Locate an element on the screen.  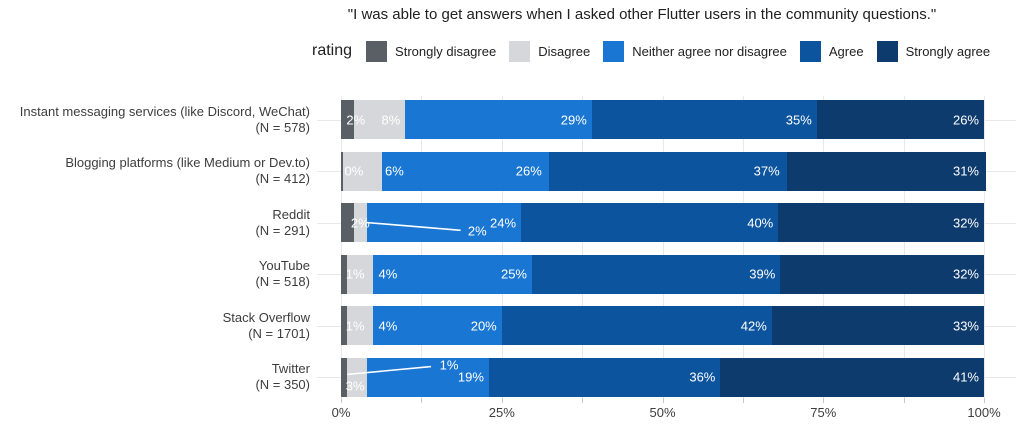
legend-item-label: Strongly disagree is located at coordinates (446, 51).